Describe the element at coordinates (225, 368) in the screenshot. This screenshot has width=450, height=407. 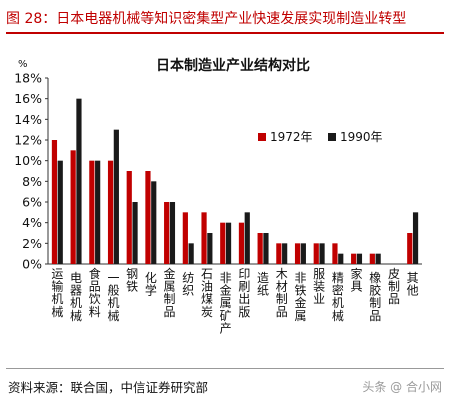
I see `footer-divider` at that location.